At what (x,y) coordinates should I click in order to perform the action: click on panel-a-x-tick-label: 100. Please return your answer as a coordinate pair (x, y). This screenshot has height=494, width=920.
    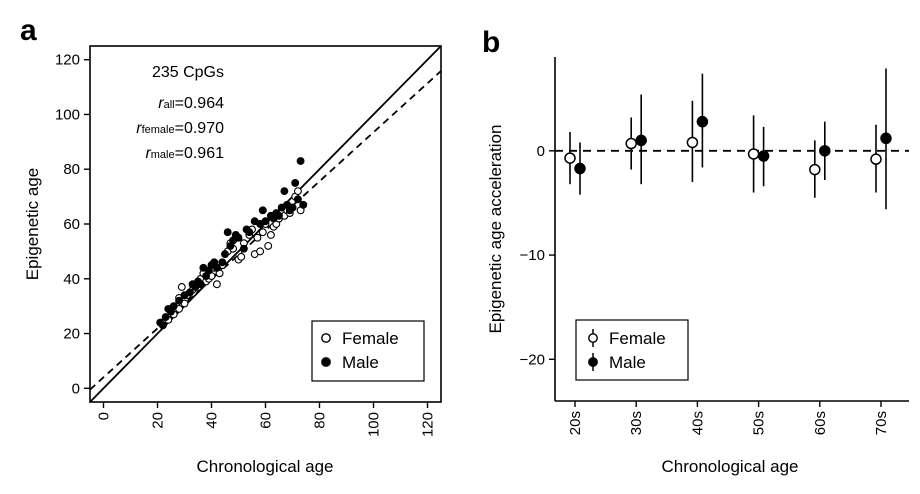
    Looking at the image, I should click on (374, 424).